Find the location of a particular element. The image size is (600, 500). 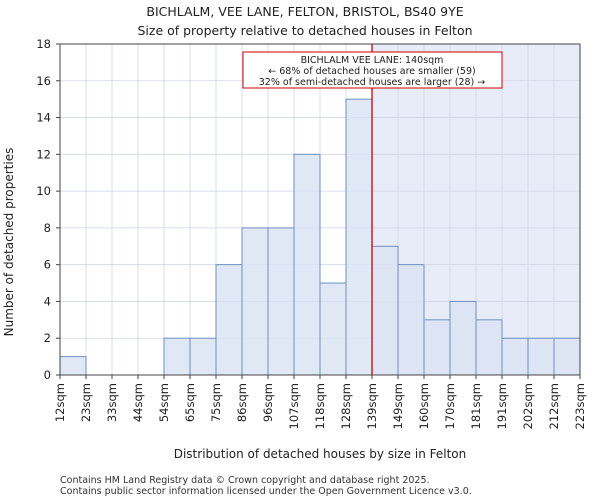

y-tick-label: 10 is located at coordinates (43, 191).